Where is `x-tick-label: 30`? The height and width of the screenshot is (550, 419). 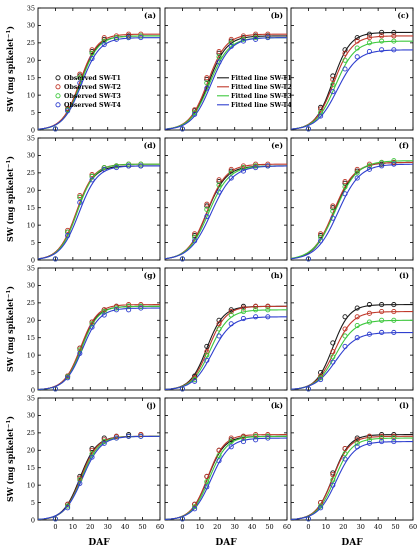 x-tick-label: 30 is located at coordinates (361, 527).